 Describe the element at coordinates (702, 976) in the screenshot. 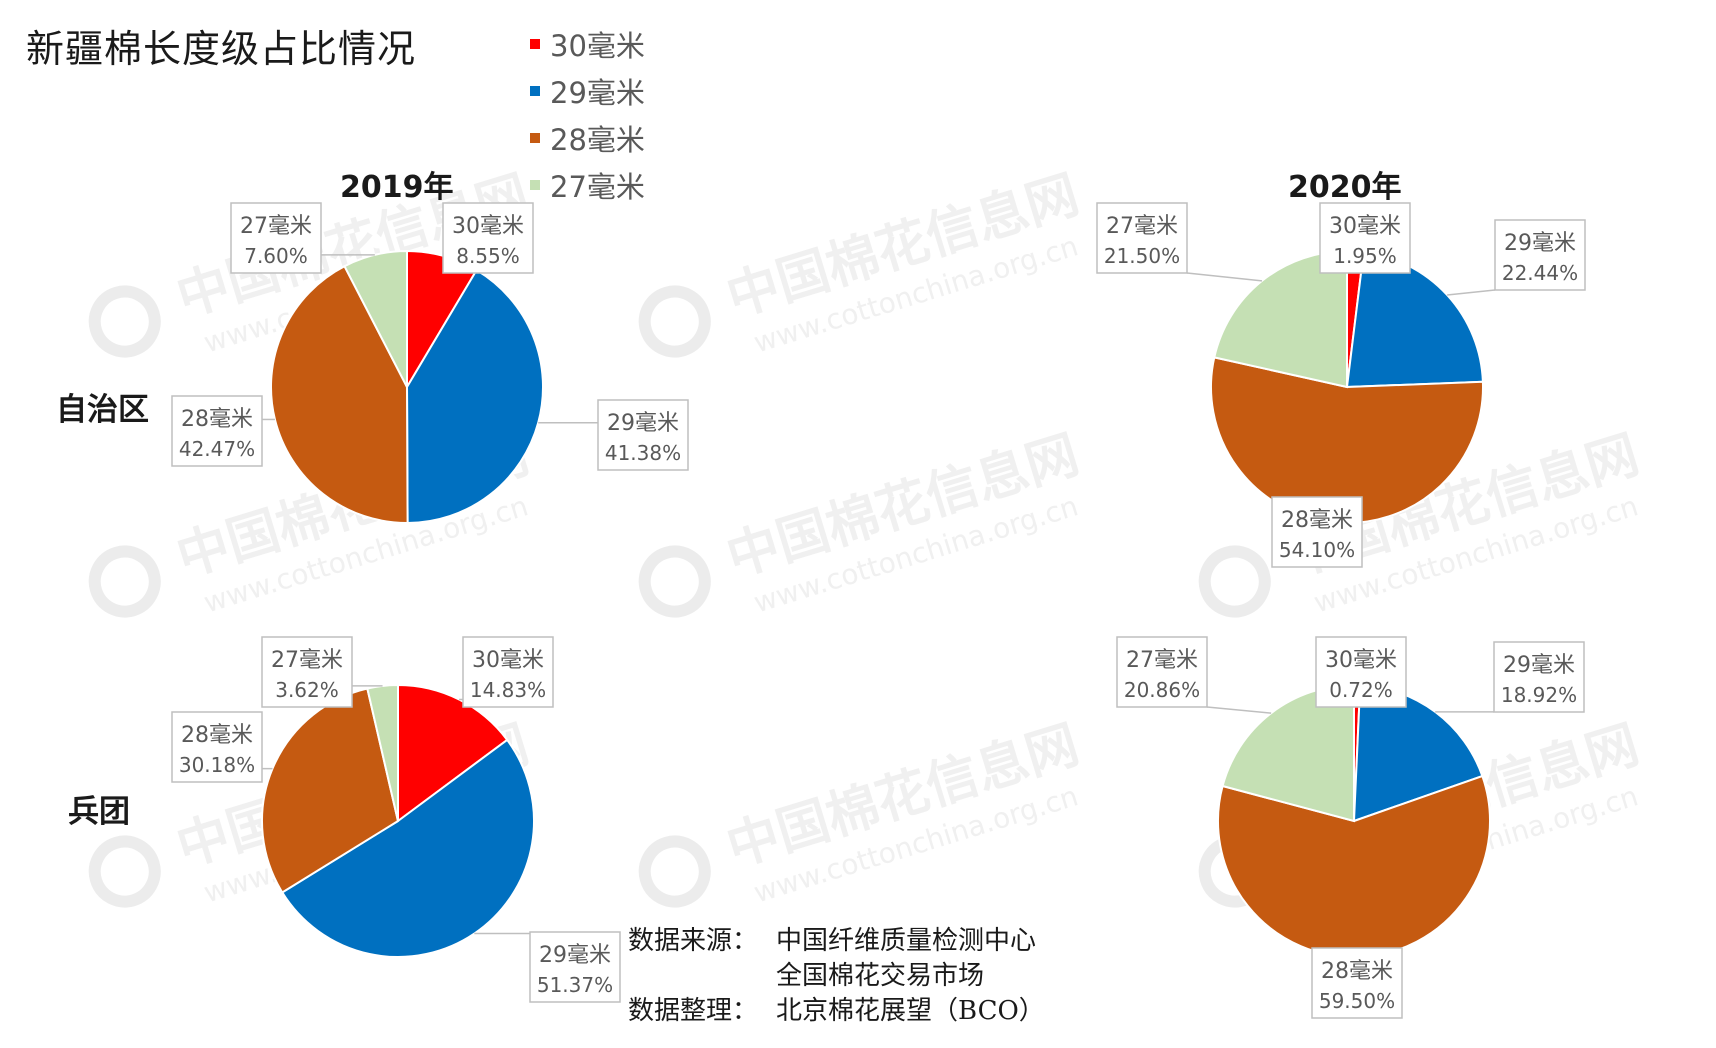

I see `source-key-spacer` at that location.